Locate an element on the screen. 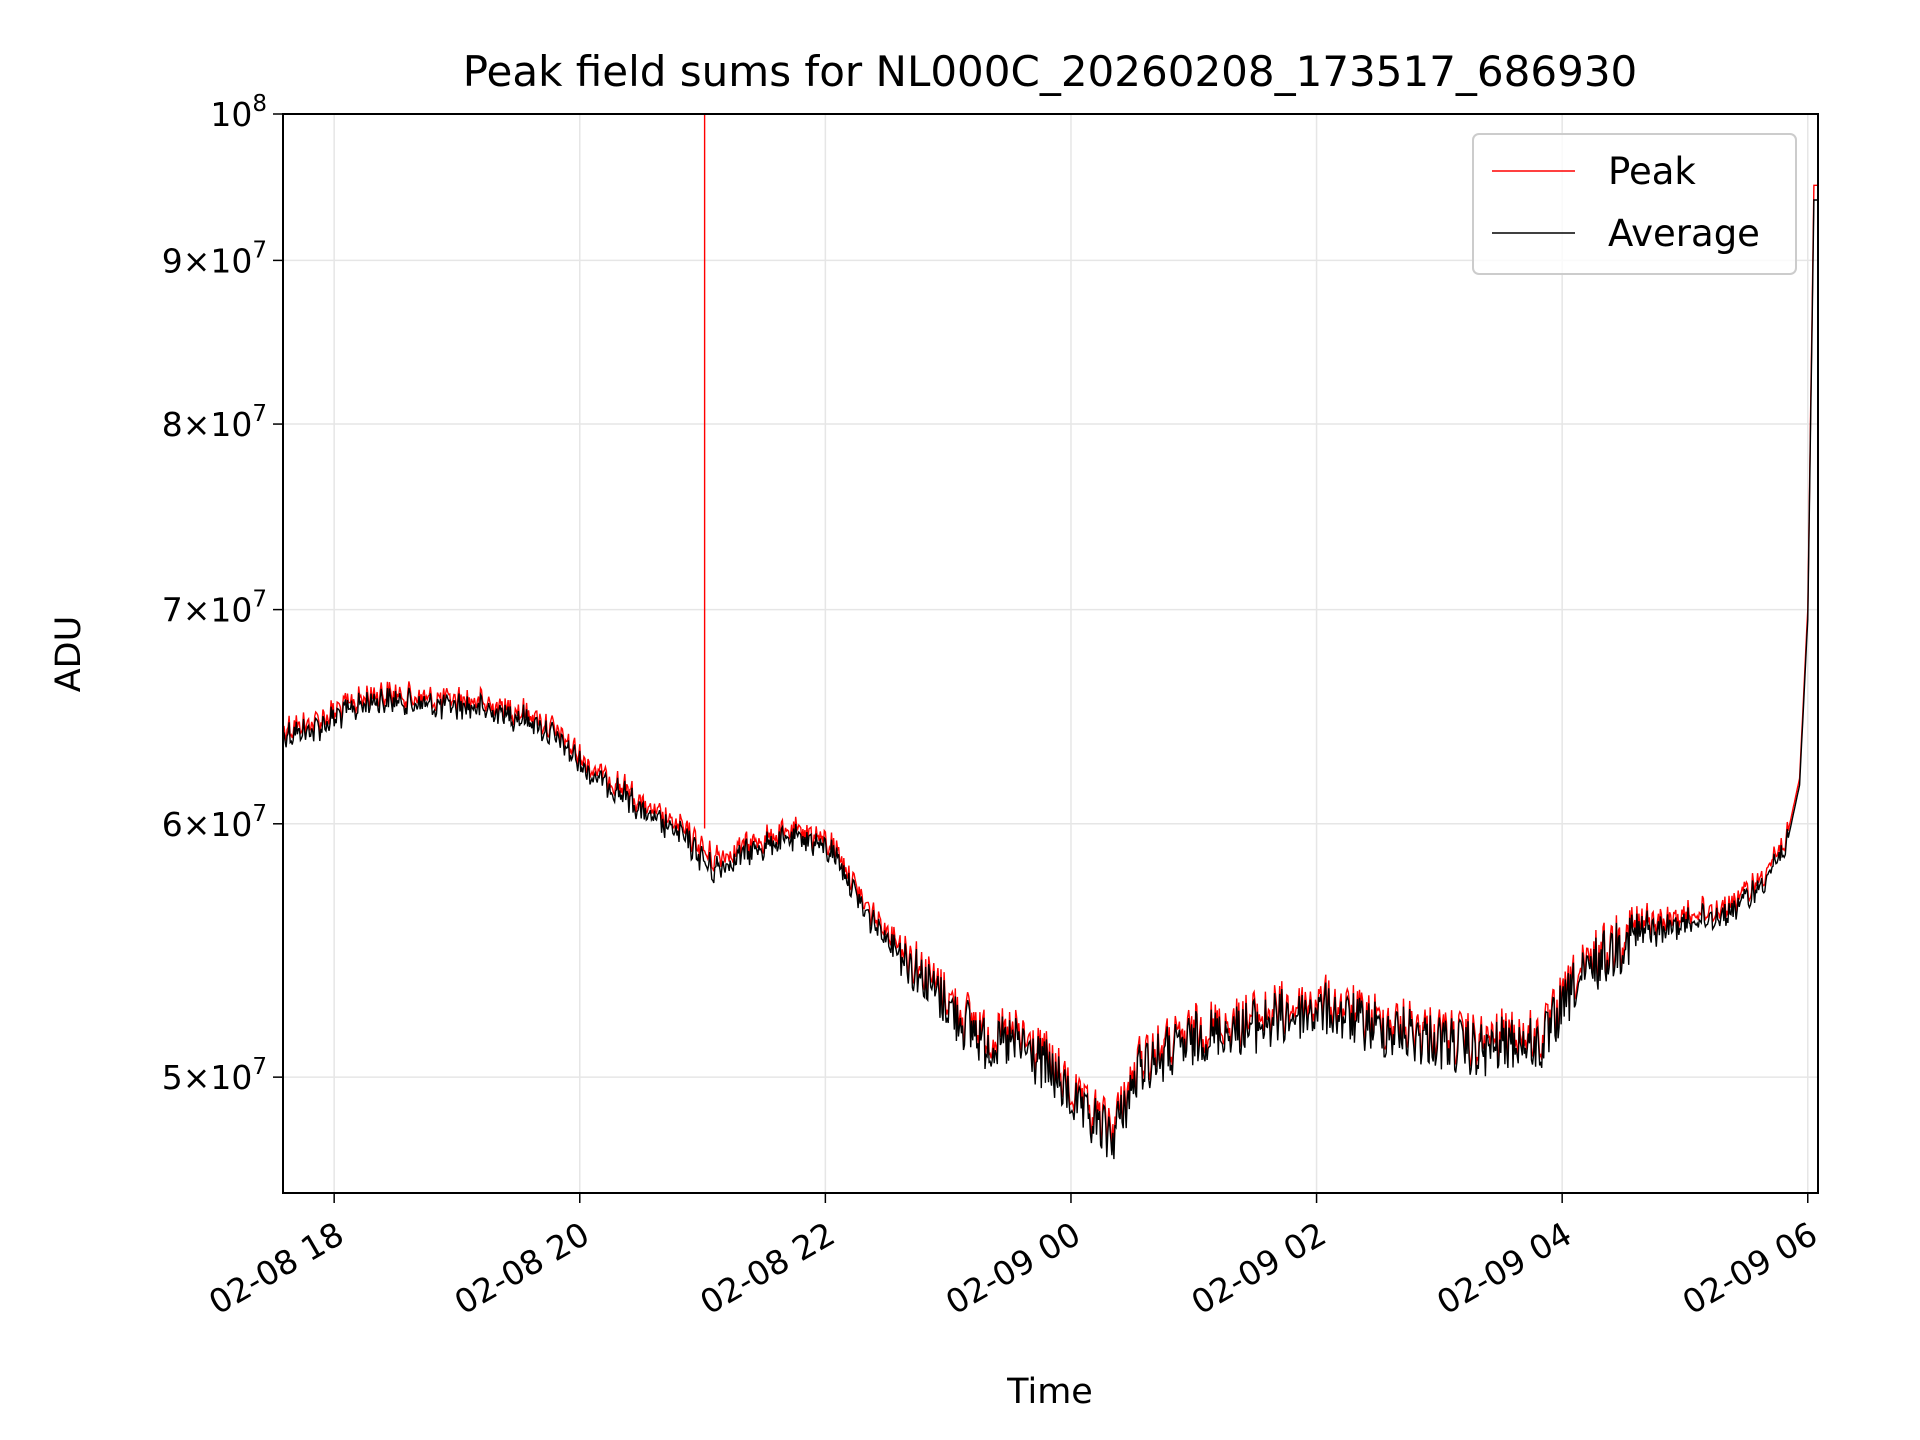  y-tick-label-3: 8×107 is located at coordinates (214, 422).